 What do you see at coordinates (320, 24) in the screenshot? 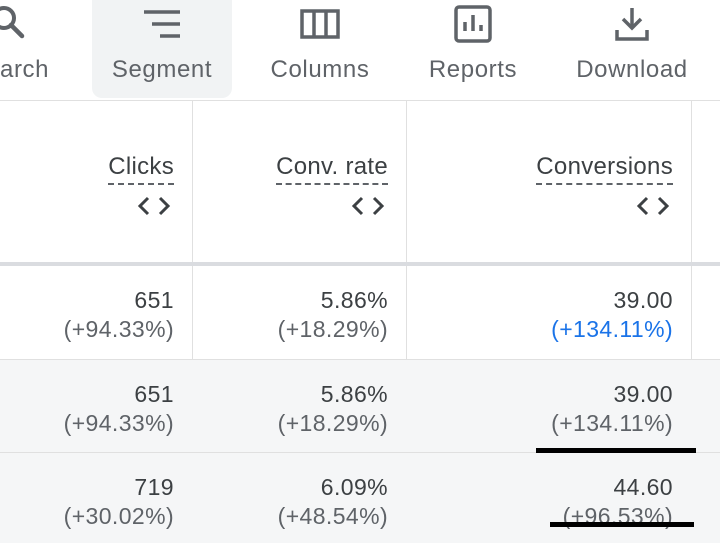
I see `columns-icon` at bounding box center [320, 24].